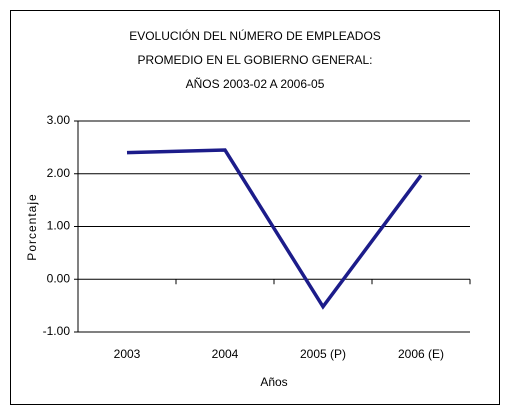 The image size is (509, 414). What do you see at coordinates (59, 120) in the screenshot?
I see `y-tick-label: 3.00` at bounding box center [59, 120].